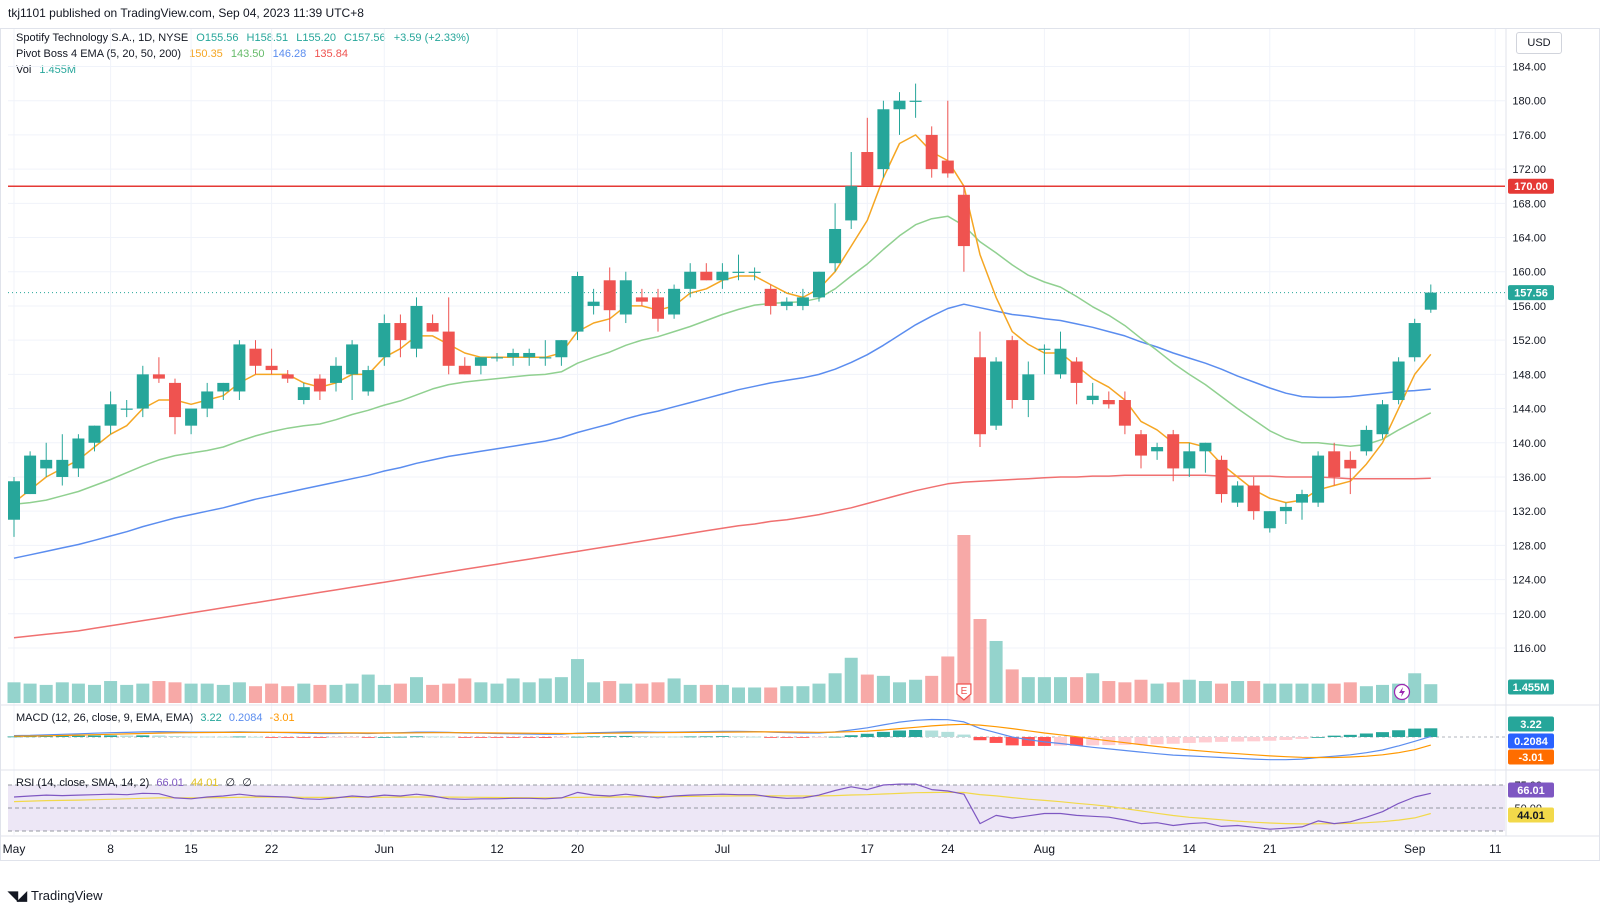  I want to click on price-tick-label: 160.00, so click(1529, 273).